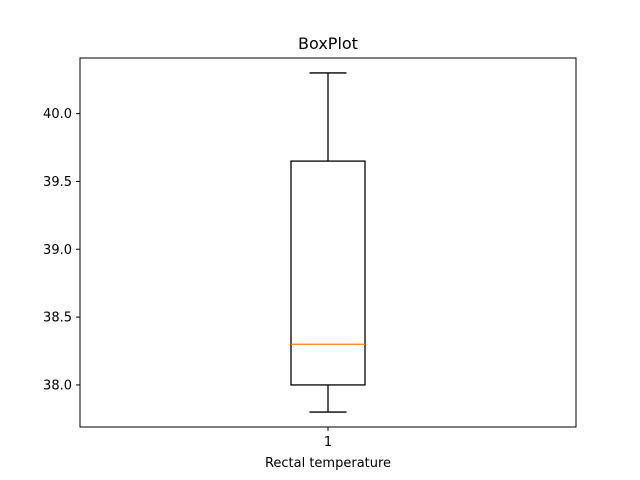 This screenshot has height=480, width=640. What do you see at coordinates (57, 250) in the screenshot?
I see `y-tick-label: 39.0` at bounding box center [57, 250].